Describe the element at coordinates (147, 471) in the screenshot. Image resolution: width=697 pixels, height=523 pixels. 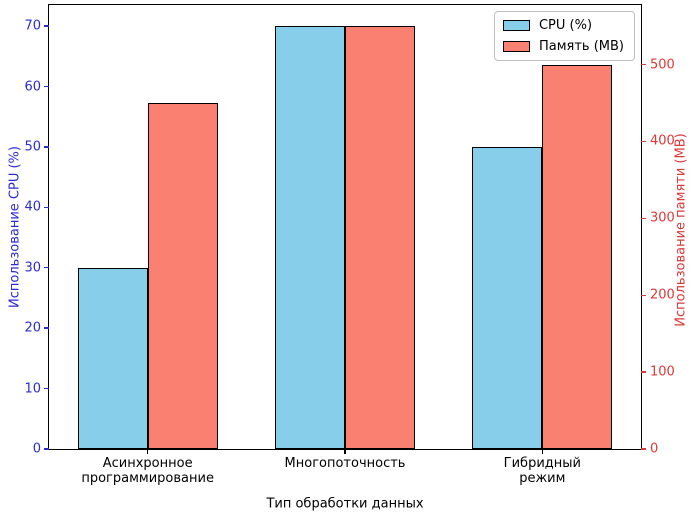
I see `x-tick-label: Асинхронное программирование` at that location.